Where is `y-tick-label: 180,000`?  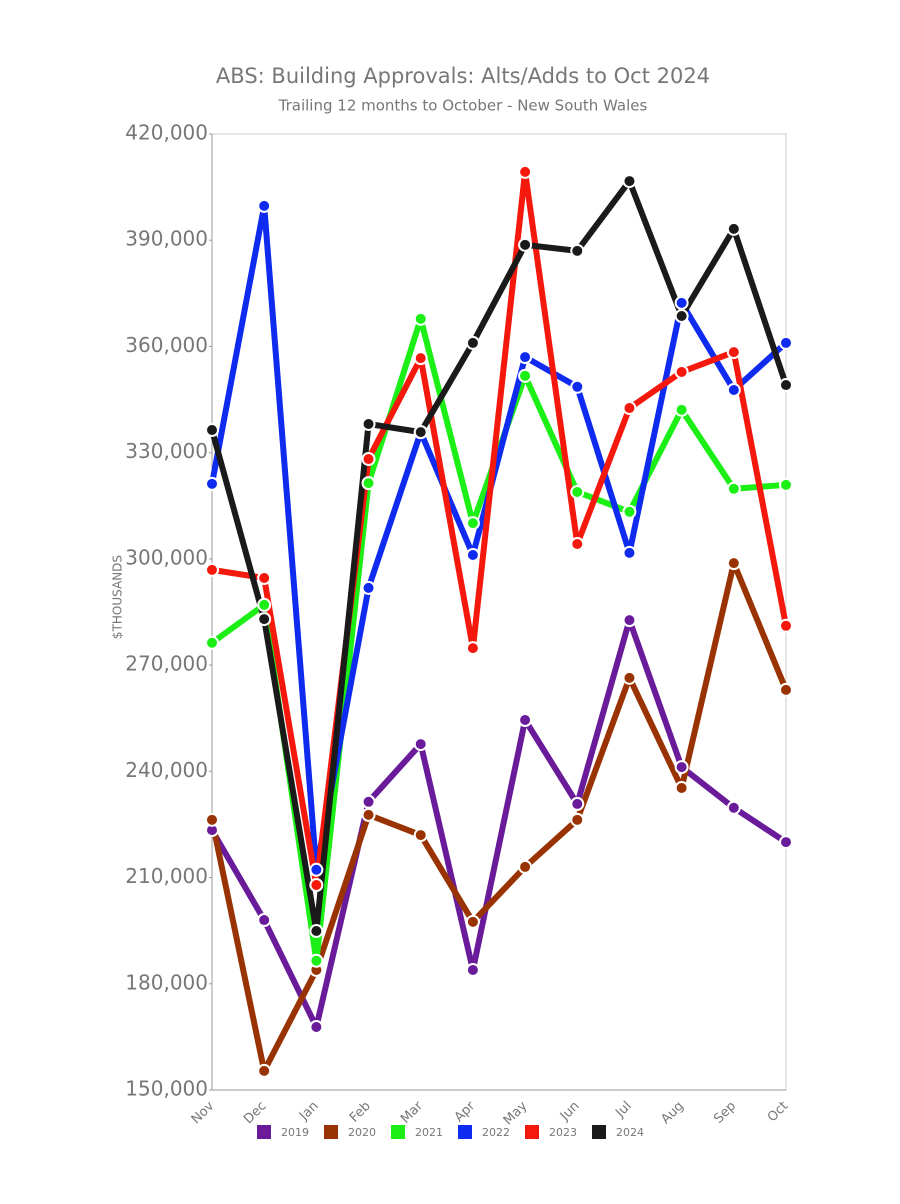
y-tick-label: 180,000 is located at coordinates (166, 982).